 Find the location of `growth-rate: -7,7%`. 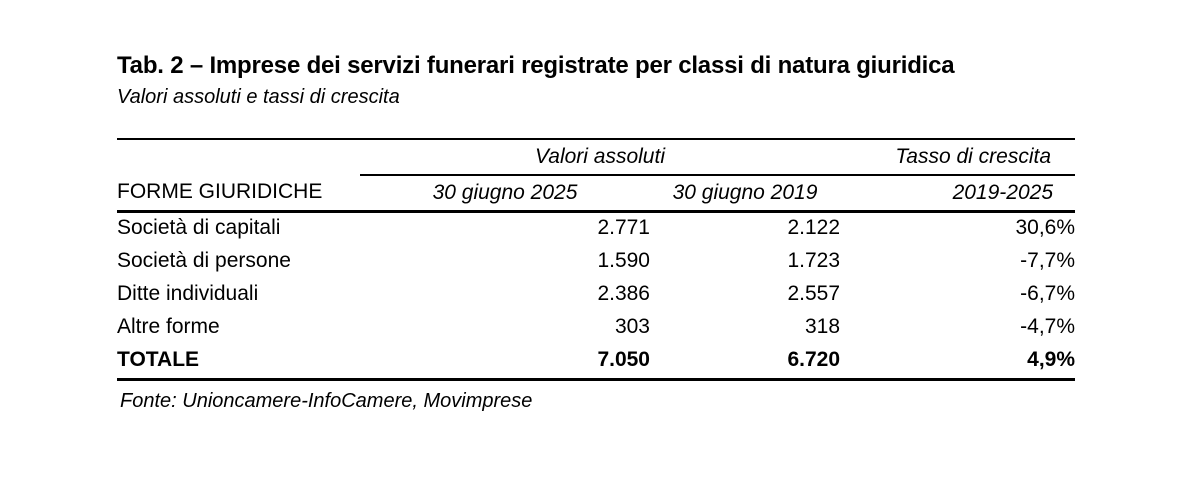

growth-rate: -7,7% is located at coordinates (1048, 260).